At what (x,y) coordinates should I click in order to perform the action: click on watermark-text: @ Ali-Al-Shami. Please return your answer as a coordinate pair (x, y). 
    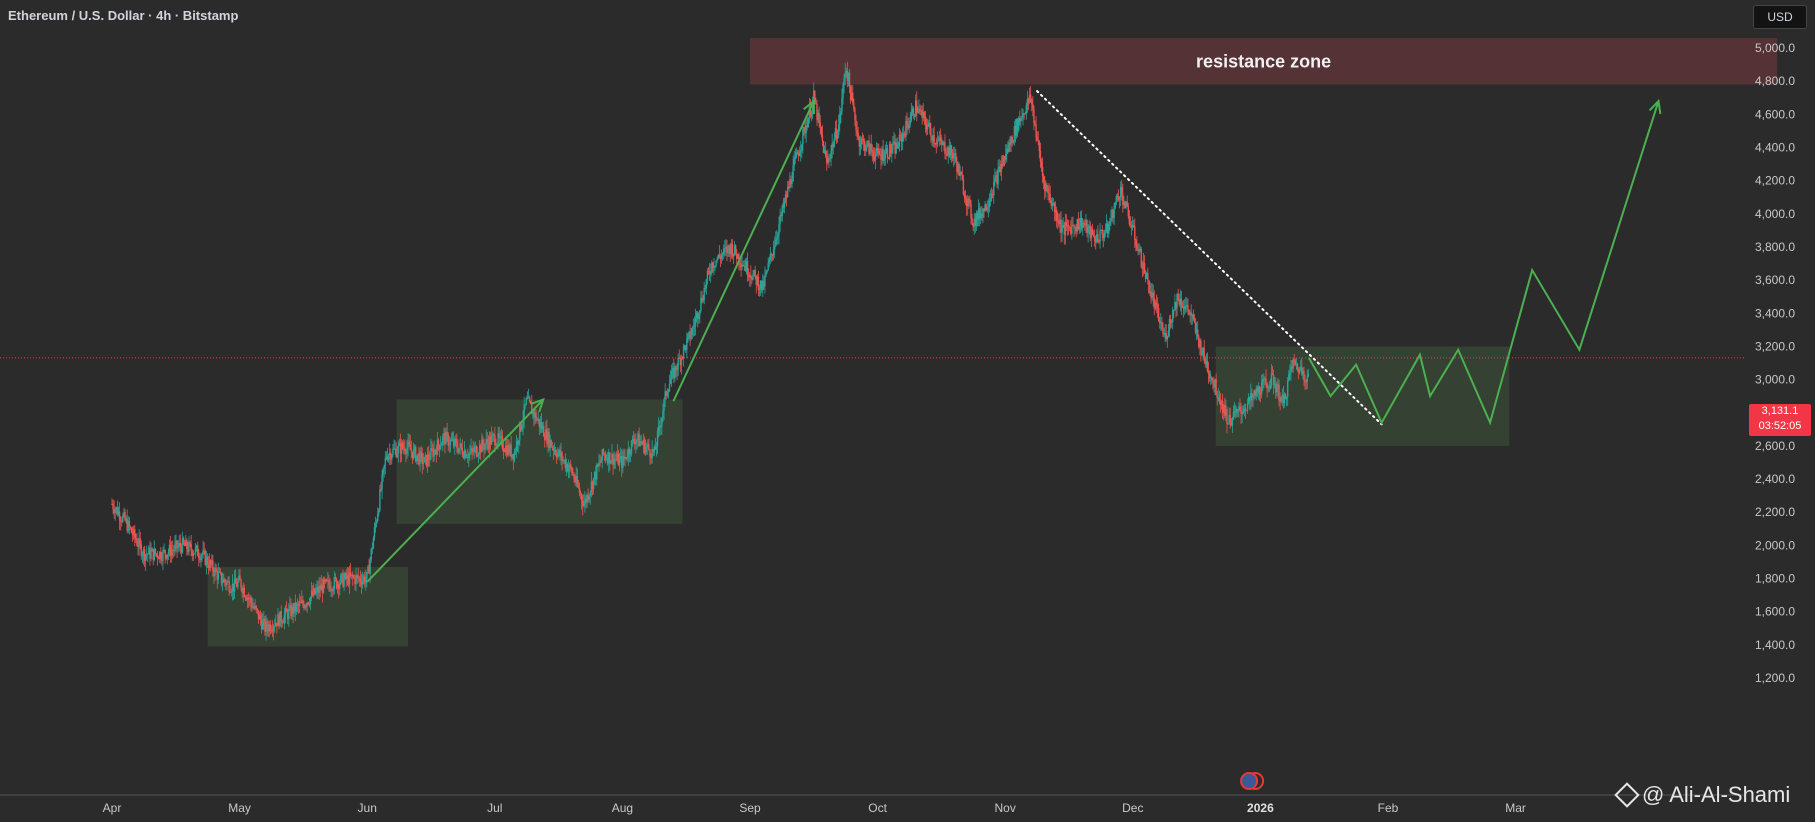
    Looking at the image, I should click on (1716, 794).